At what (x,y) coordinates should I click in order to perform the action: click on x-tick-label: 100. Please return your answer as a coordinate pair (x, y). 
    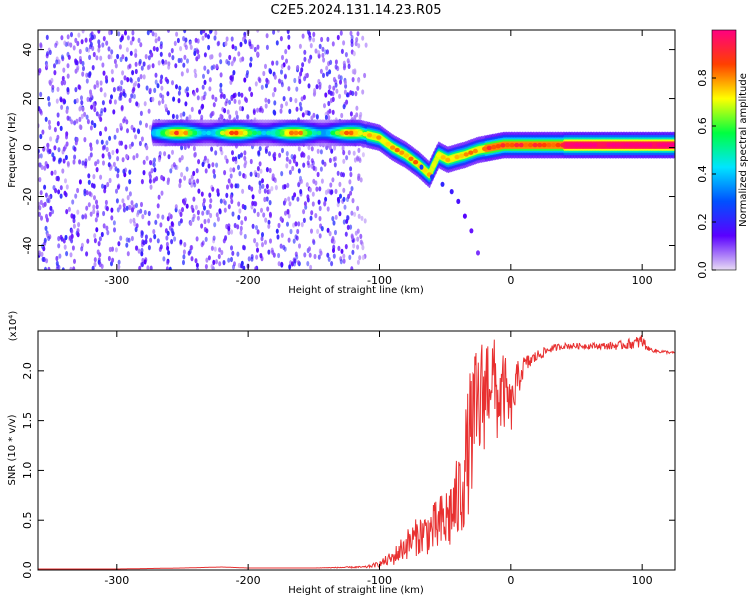
    Looking at the image, I should click on (642, 280).